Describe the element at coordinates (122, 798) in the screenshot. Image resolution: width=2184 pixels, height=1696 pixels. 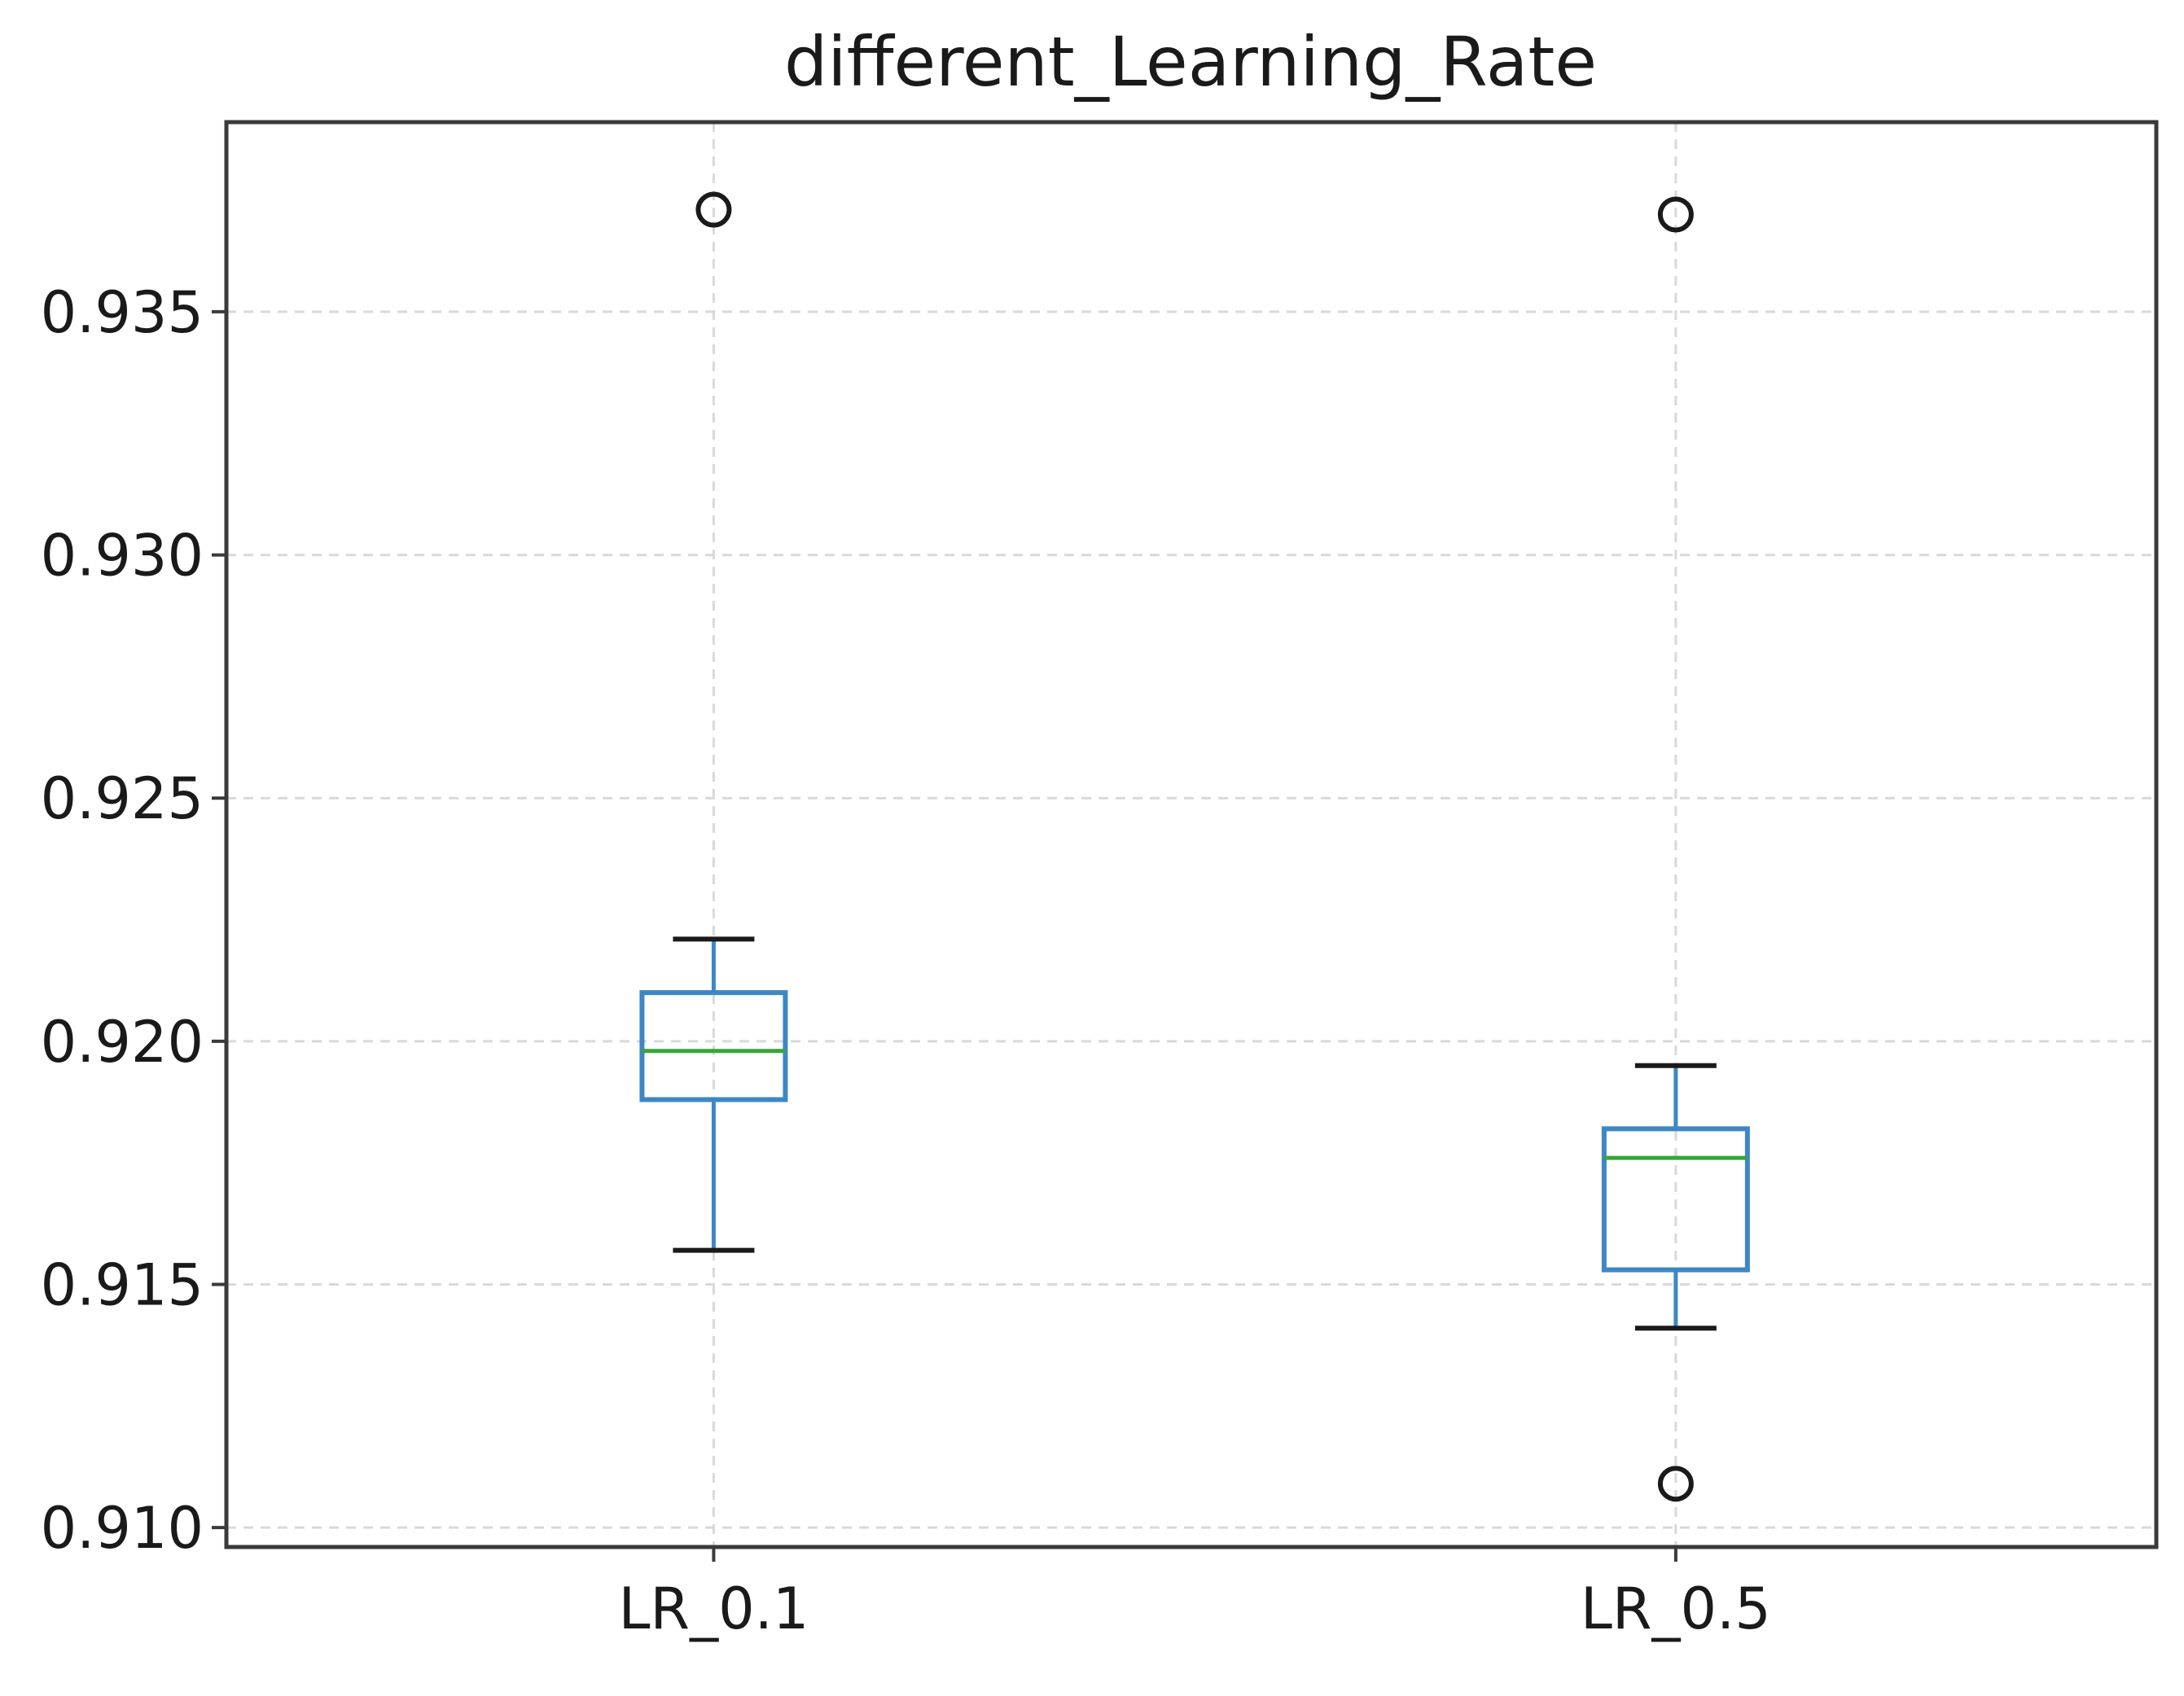
I see `y-tick-label: 0.925` at that location.